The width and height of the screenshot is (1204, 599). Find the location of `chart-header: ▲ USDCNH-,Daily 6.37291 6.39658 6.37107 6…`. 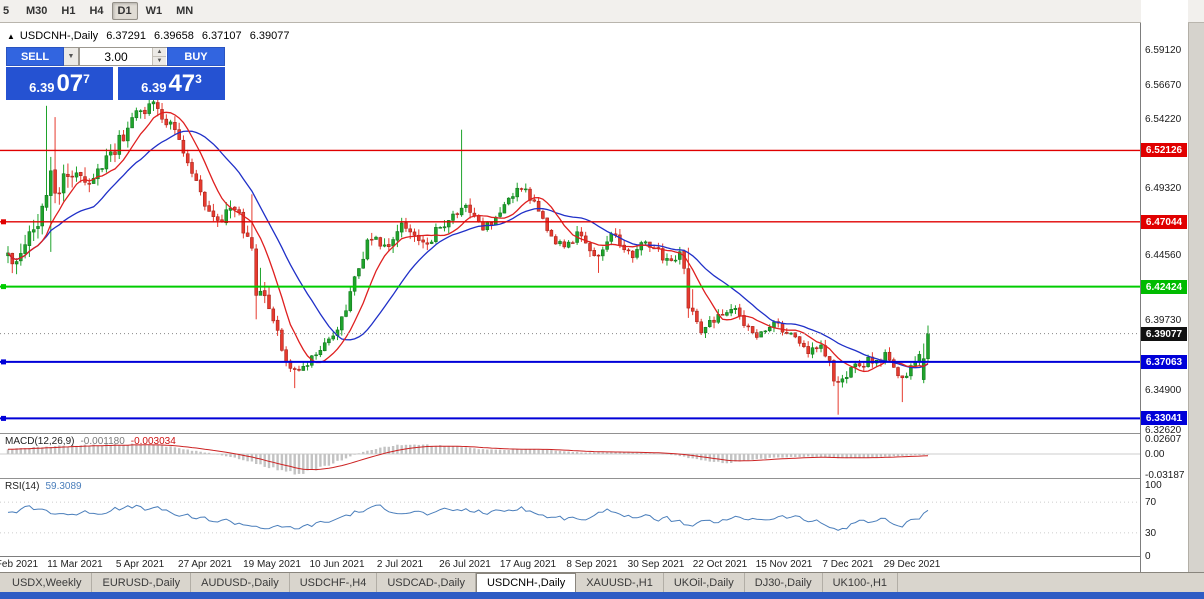

chart-header: ▲ USDCNH-,Daily 6.37291 6.39658 6.37107 6… is located at coordinates (150, 36).